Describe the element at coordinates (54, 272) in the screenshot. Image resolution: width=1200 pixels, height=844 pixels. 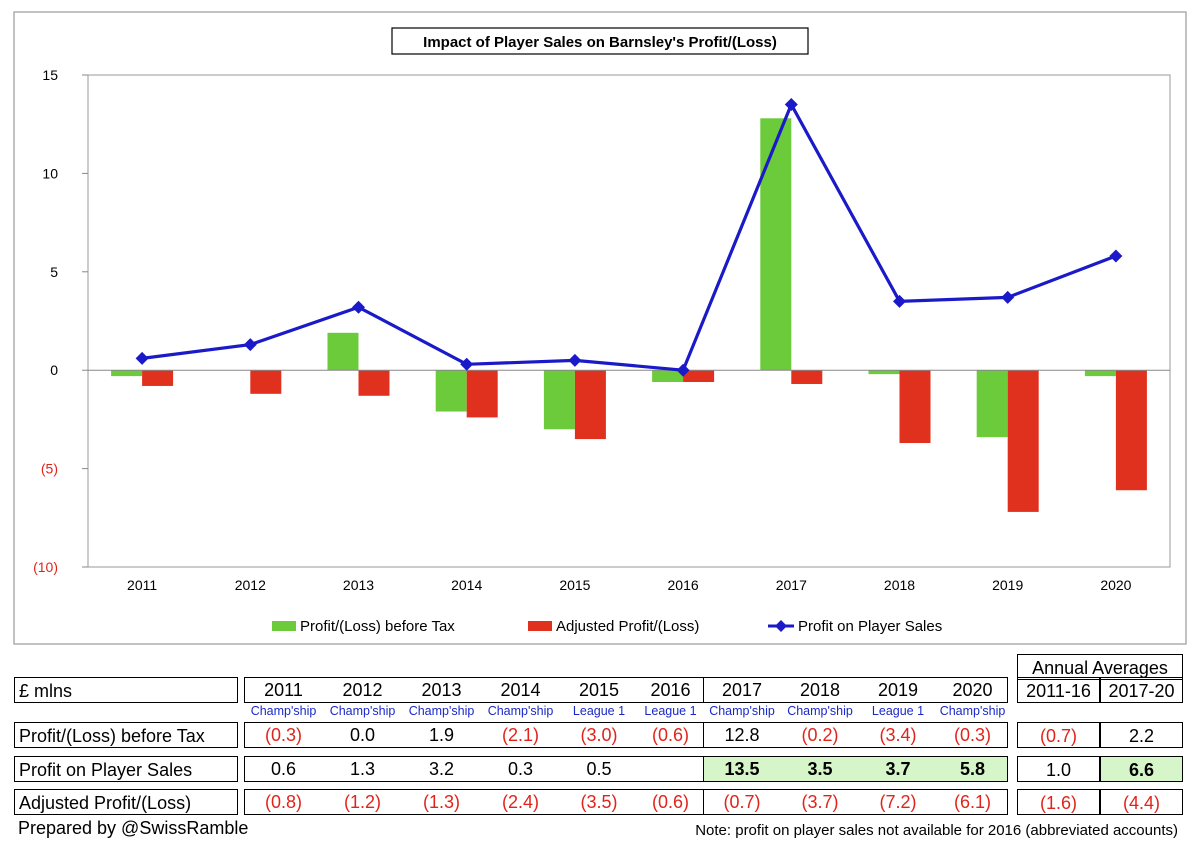
I see `y-tick-label: 5` at that location.